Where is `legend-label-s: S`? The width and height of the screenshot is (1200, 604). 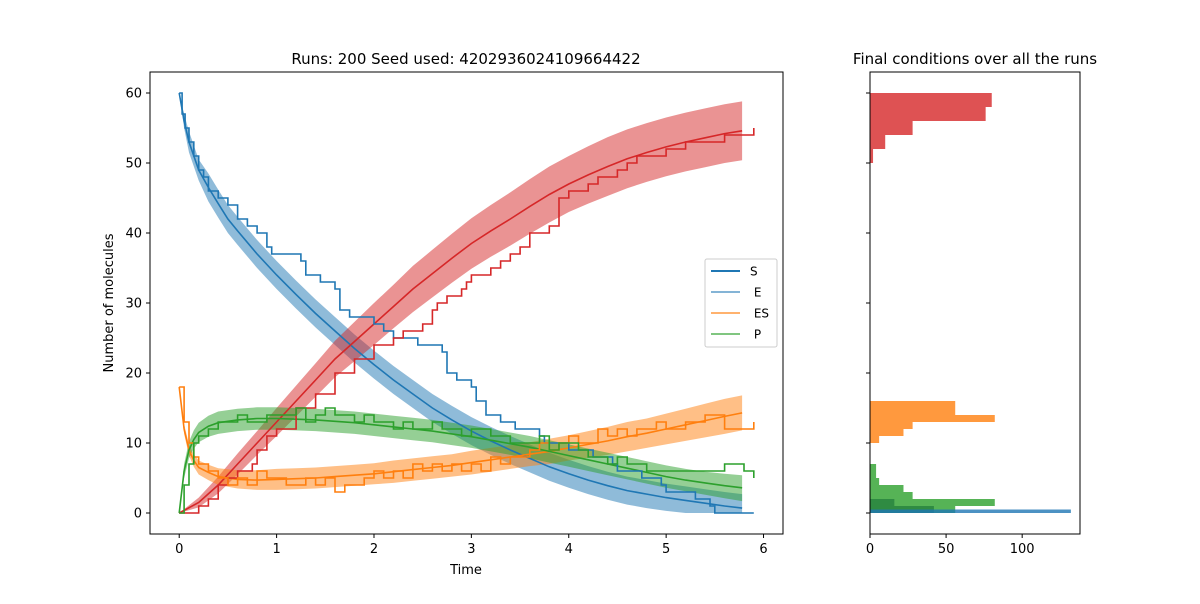 legend-label-s: S is located at coordinates (754, 272).